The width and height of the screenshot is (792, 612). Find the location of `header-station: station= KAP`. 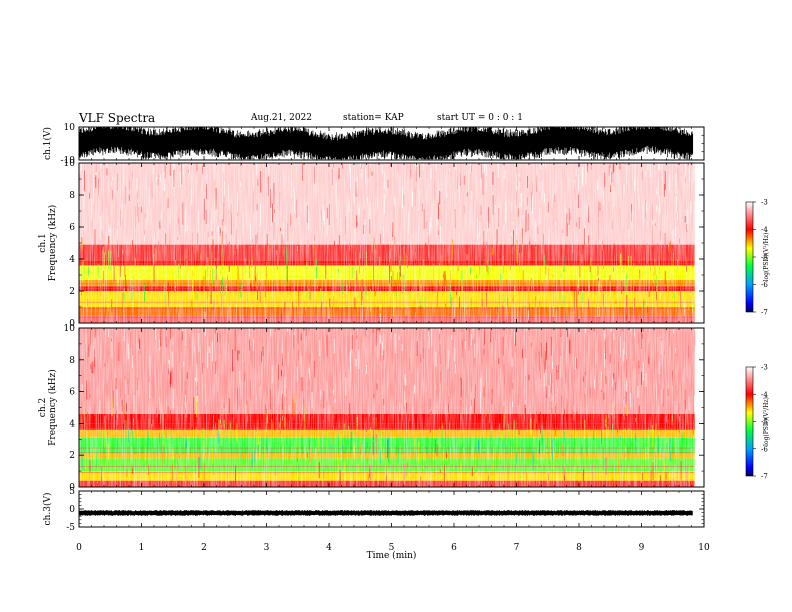

header-station: station= KAP is located at coordinates (373, 118).